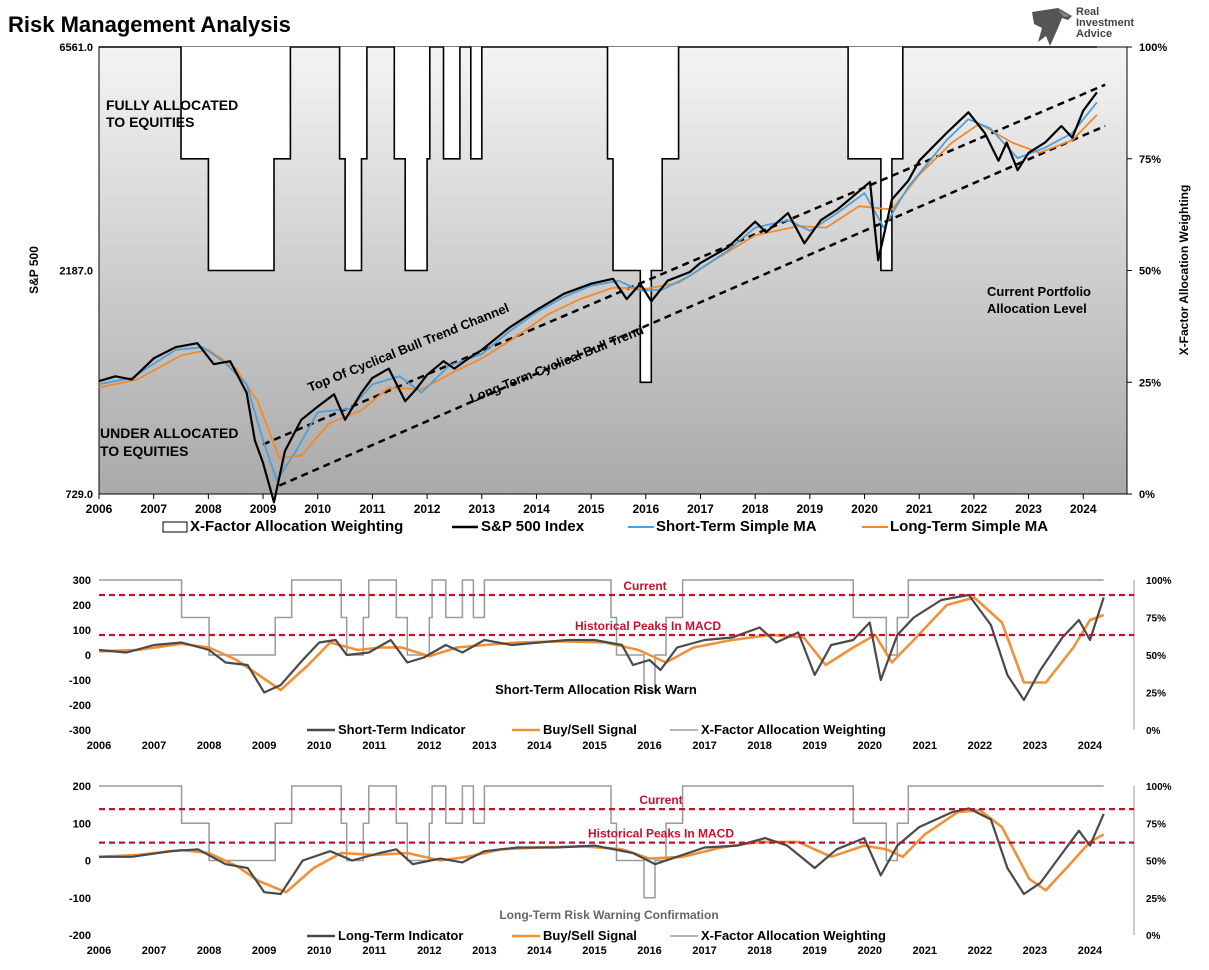 The height and width of the screenshot is (970, 1209). Describe the element at coordinates (596, 689) in the screenshot. I see `panel-annotation: Short-Term Allocation Risk Warn` at that location.